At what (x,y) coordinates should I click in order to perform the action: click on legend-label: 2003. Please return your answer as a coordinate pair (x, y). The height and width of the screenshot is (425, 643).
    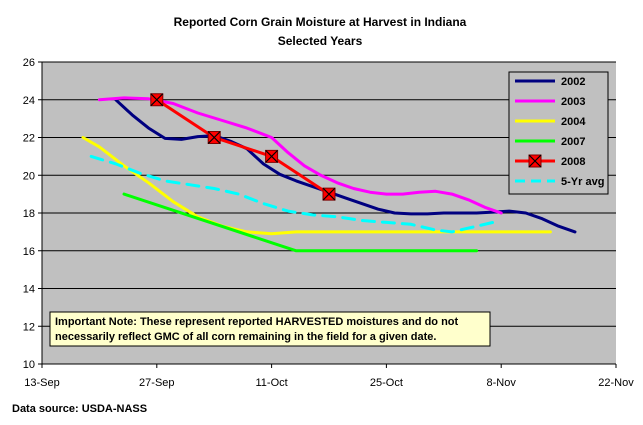
    Looking at the image, I should click on (573, 102).